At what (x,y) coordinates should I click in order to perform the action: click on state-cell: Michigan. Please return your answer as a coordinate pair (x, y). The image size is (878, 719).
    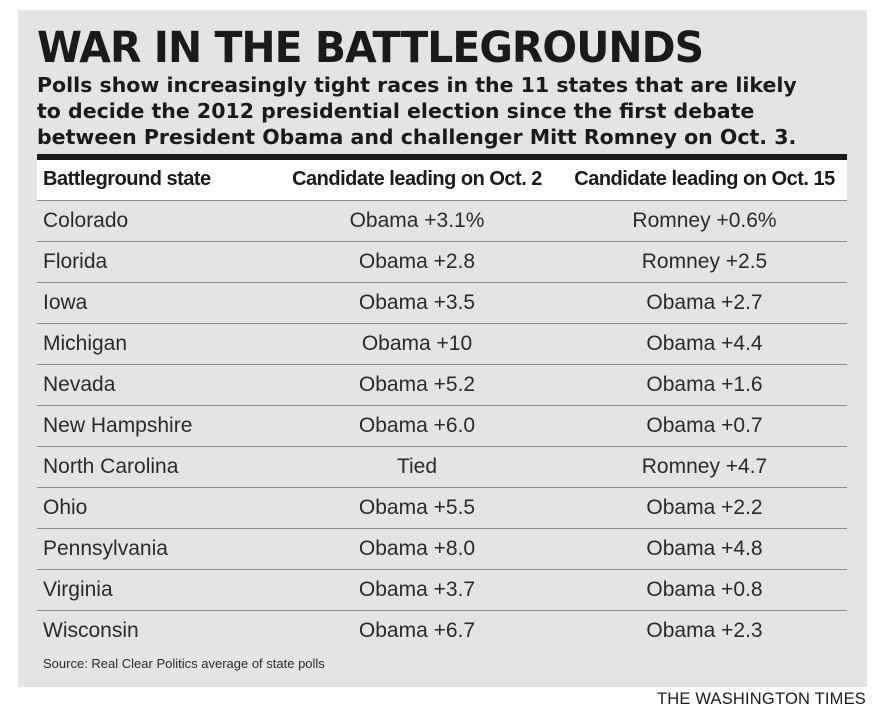
    Looking at the image, I should click on (154, 343).